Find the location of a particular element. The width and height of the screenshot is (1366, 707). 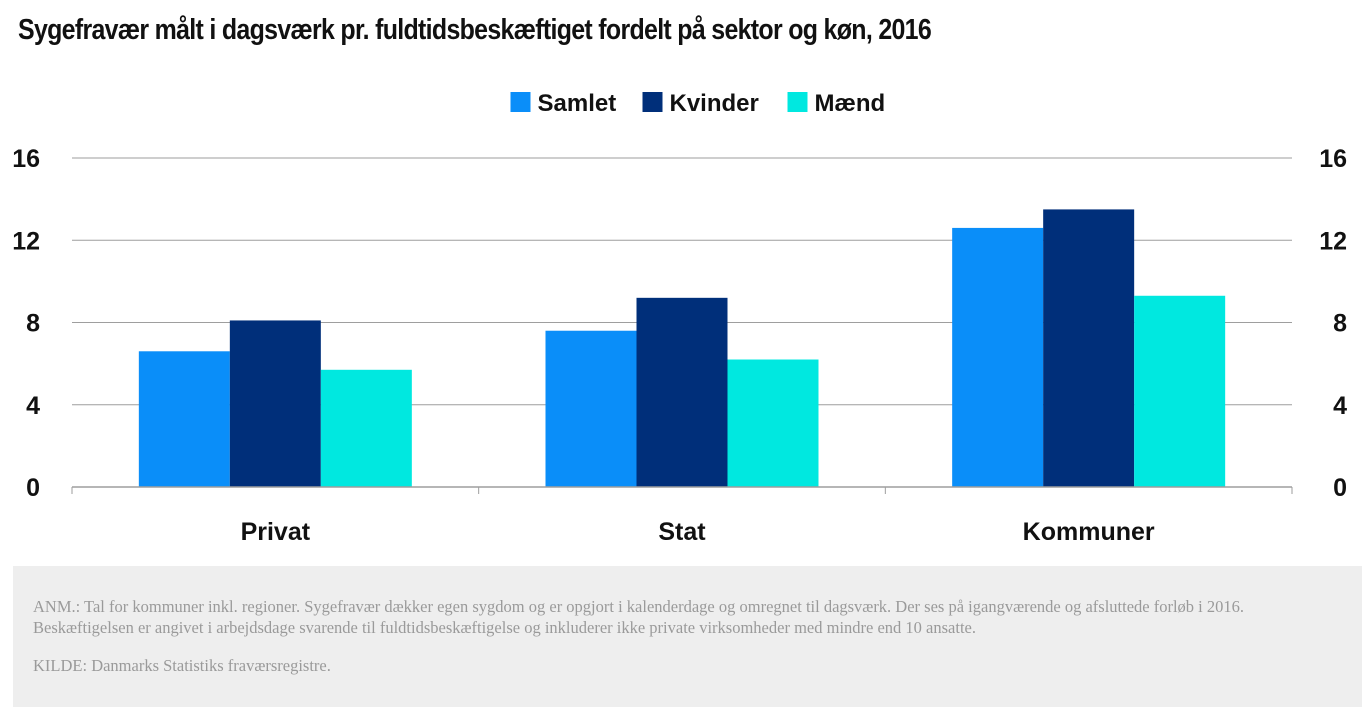

legend: Samlet Kvinder Mænd is located at coordinates (698, 103).